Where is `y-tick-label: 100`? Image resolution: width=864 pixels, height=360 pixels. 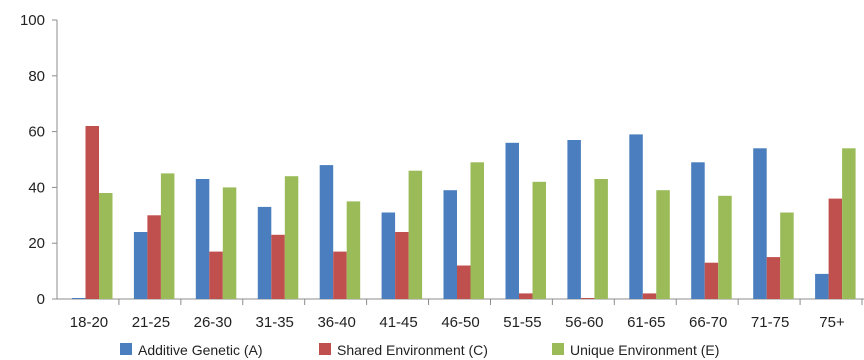
y-tick-label: 100 is located at coordinates (32, 20).